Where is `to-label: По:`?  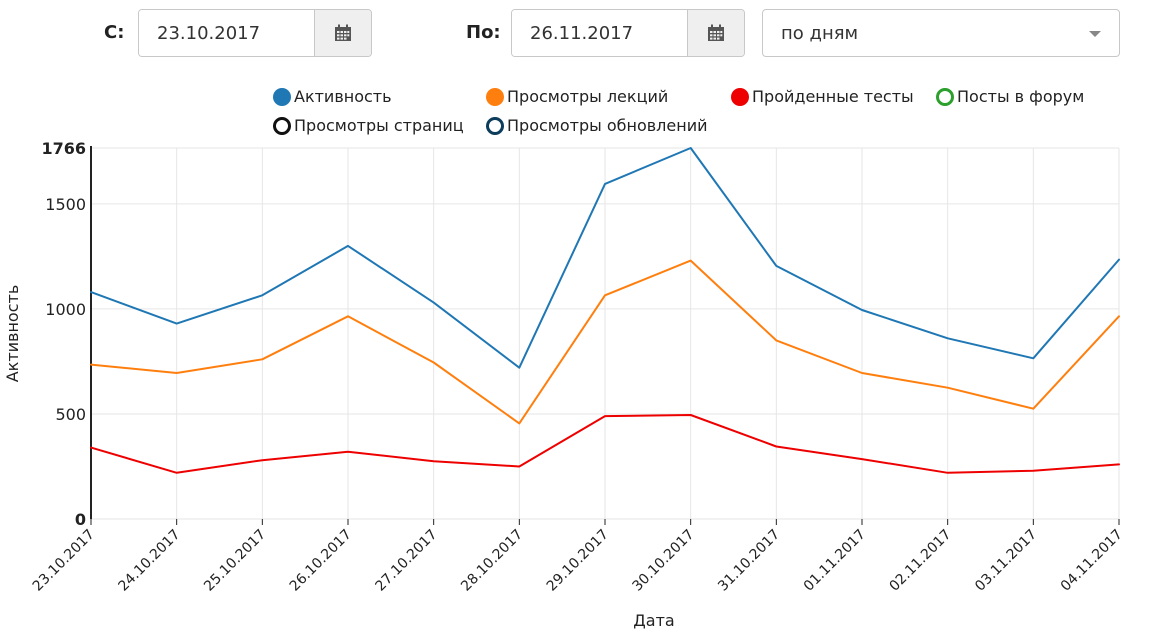
to-label: По: is located at coordinates (483, 32).